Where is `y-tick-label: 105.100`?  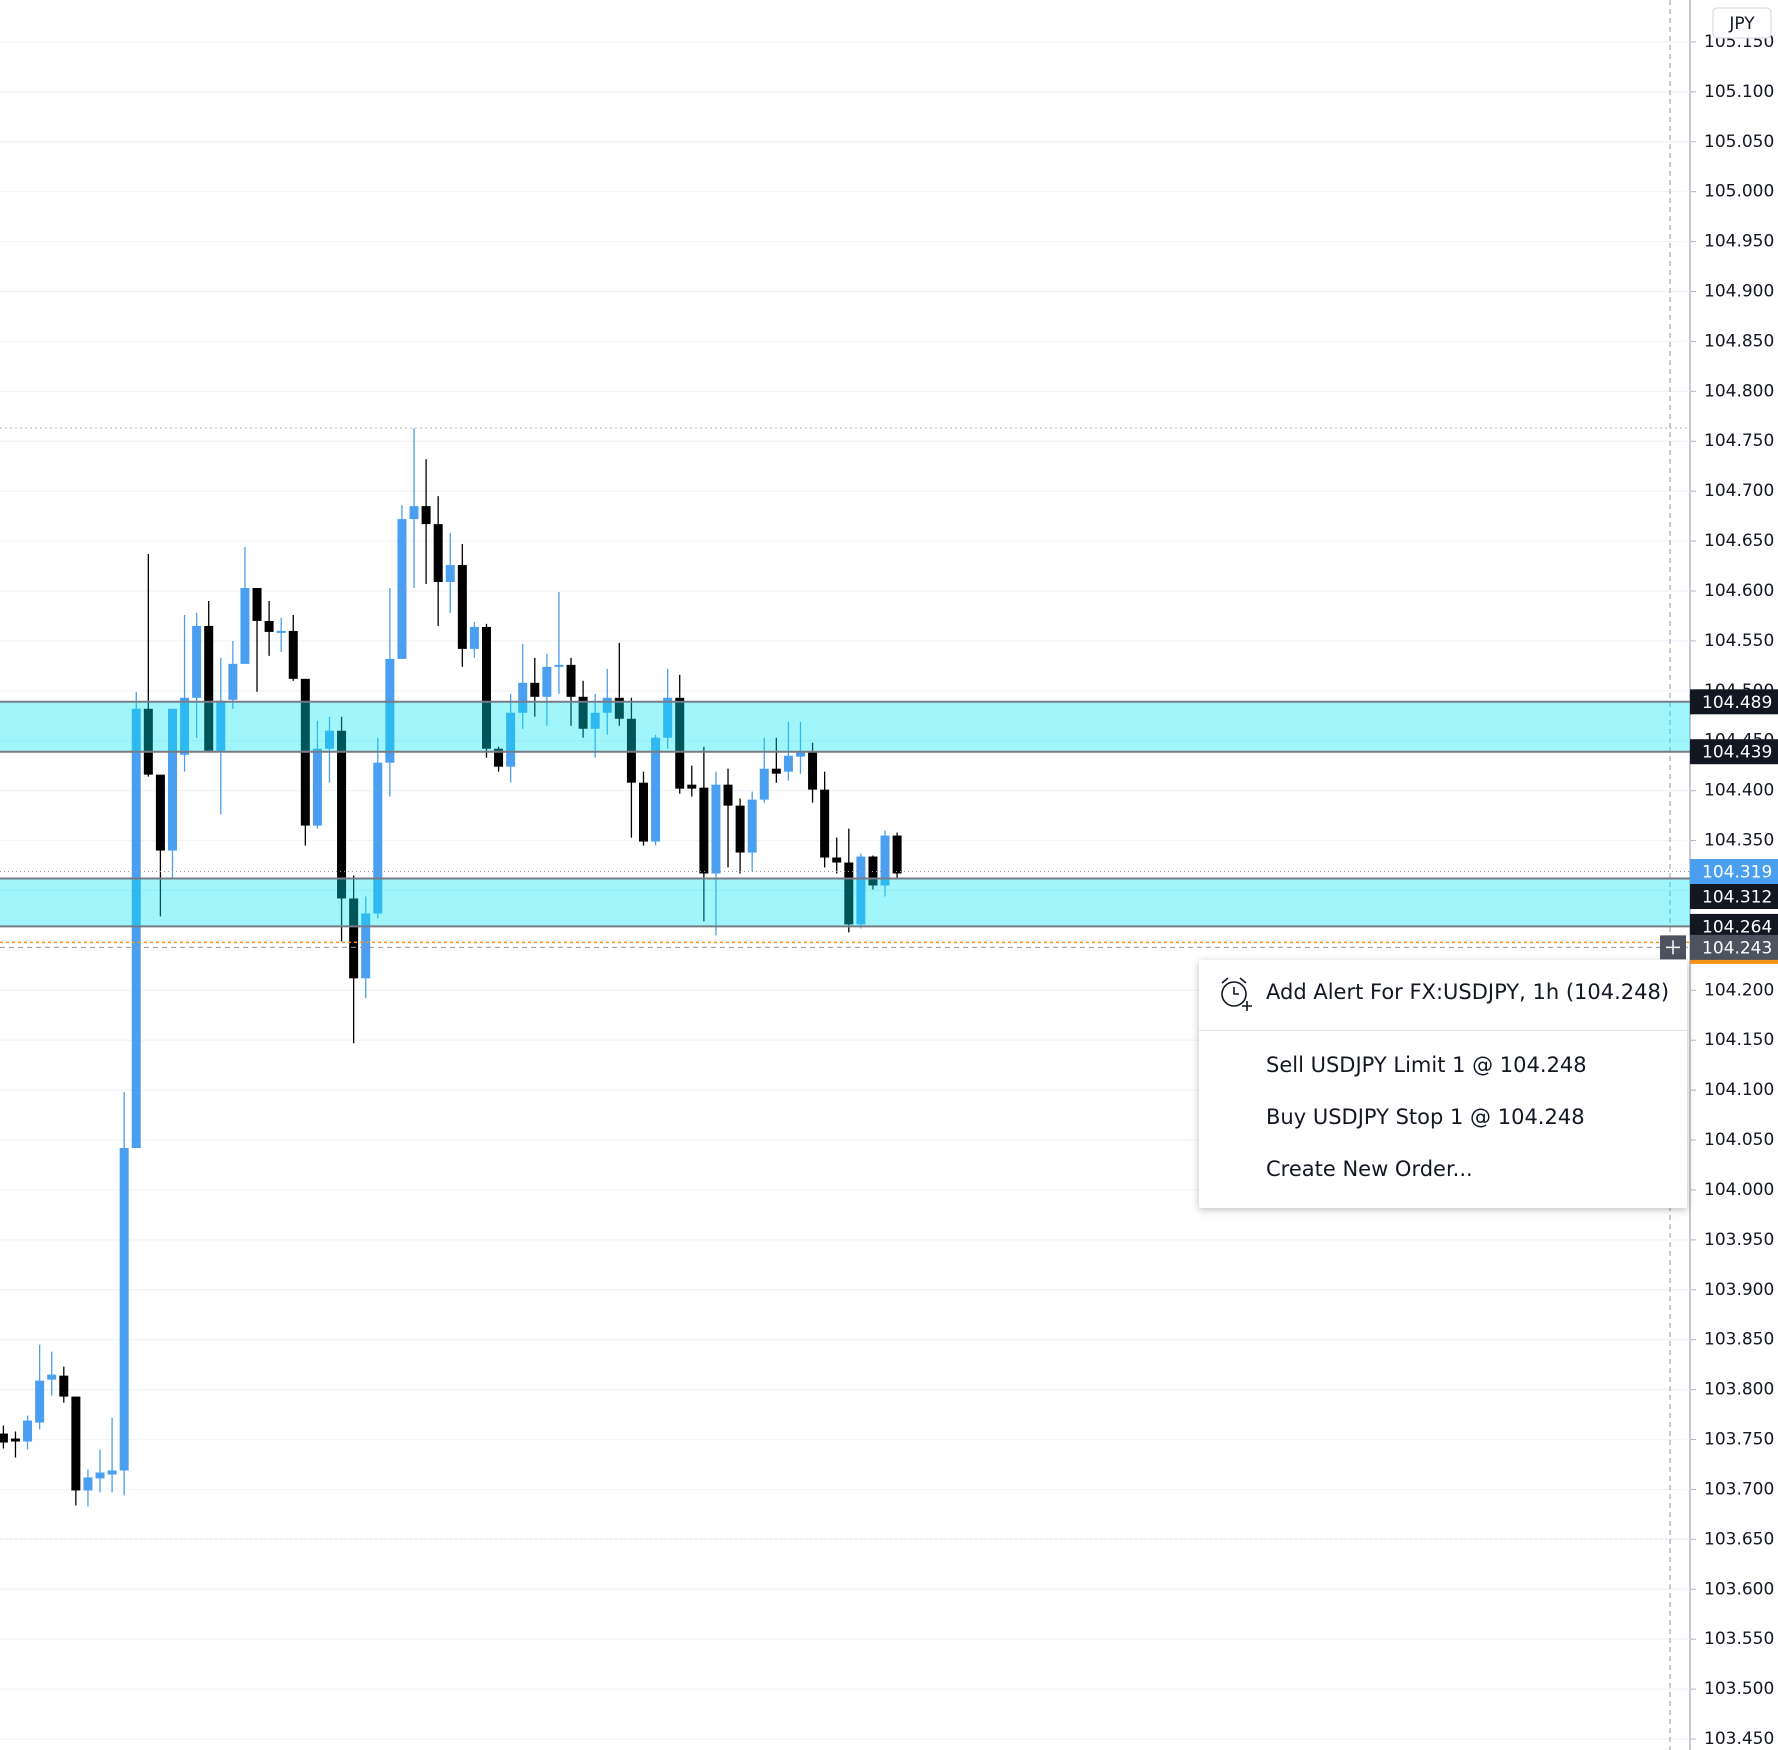 y-tick-label: 105.100 is located at coordinates (1739, 92).